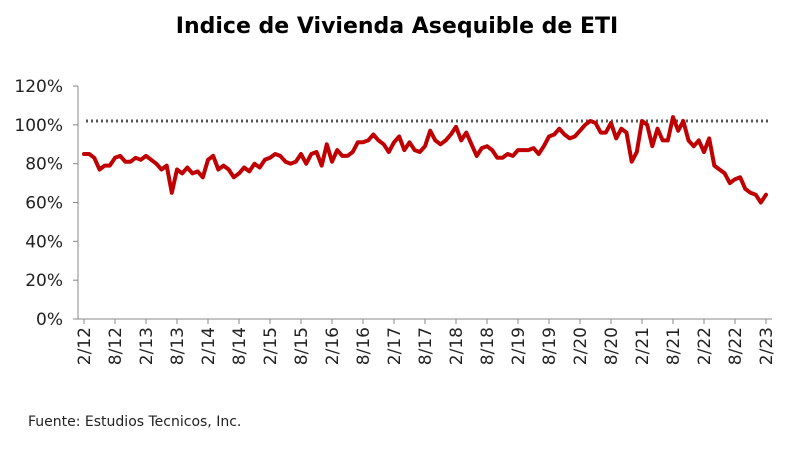 The height and width of the screenshot is (462, 794). What do you see at coordinates (581, 346) in the screenshot?
I see `x-tick-label: 2/20` at bounding box center [581, 346].